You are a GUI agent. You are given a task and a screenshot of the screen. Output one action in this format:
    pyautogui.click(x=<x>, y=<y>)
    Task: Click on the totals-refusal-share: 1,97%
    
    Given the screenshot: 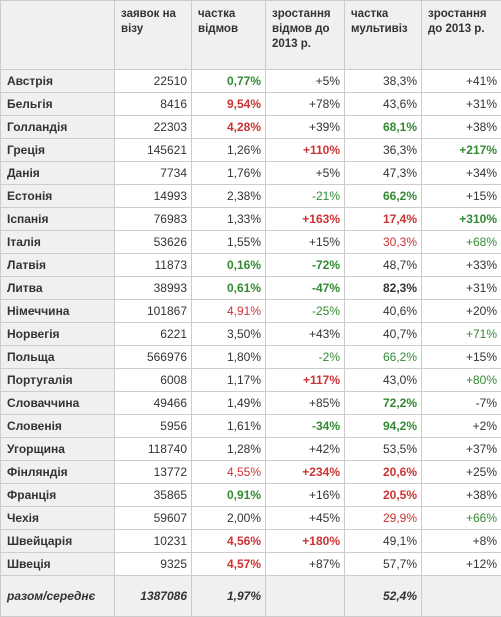 What is the action you would take?
    pyautogui.click(x=229, y=596)
    